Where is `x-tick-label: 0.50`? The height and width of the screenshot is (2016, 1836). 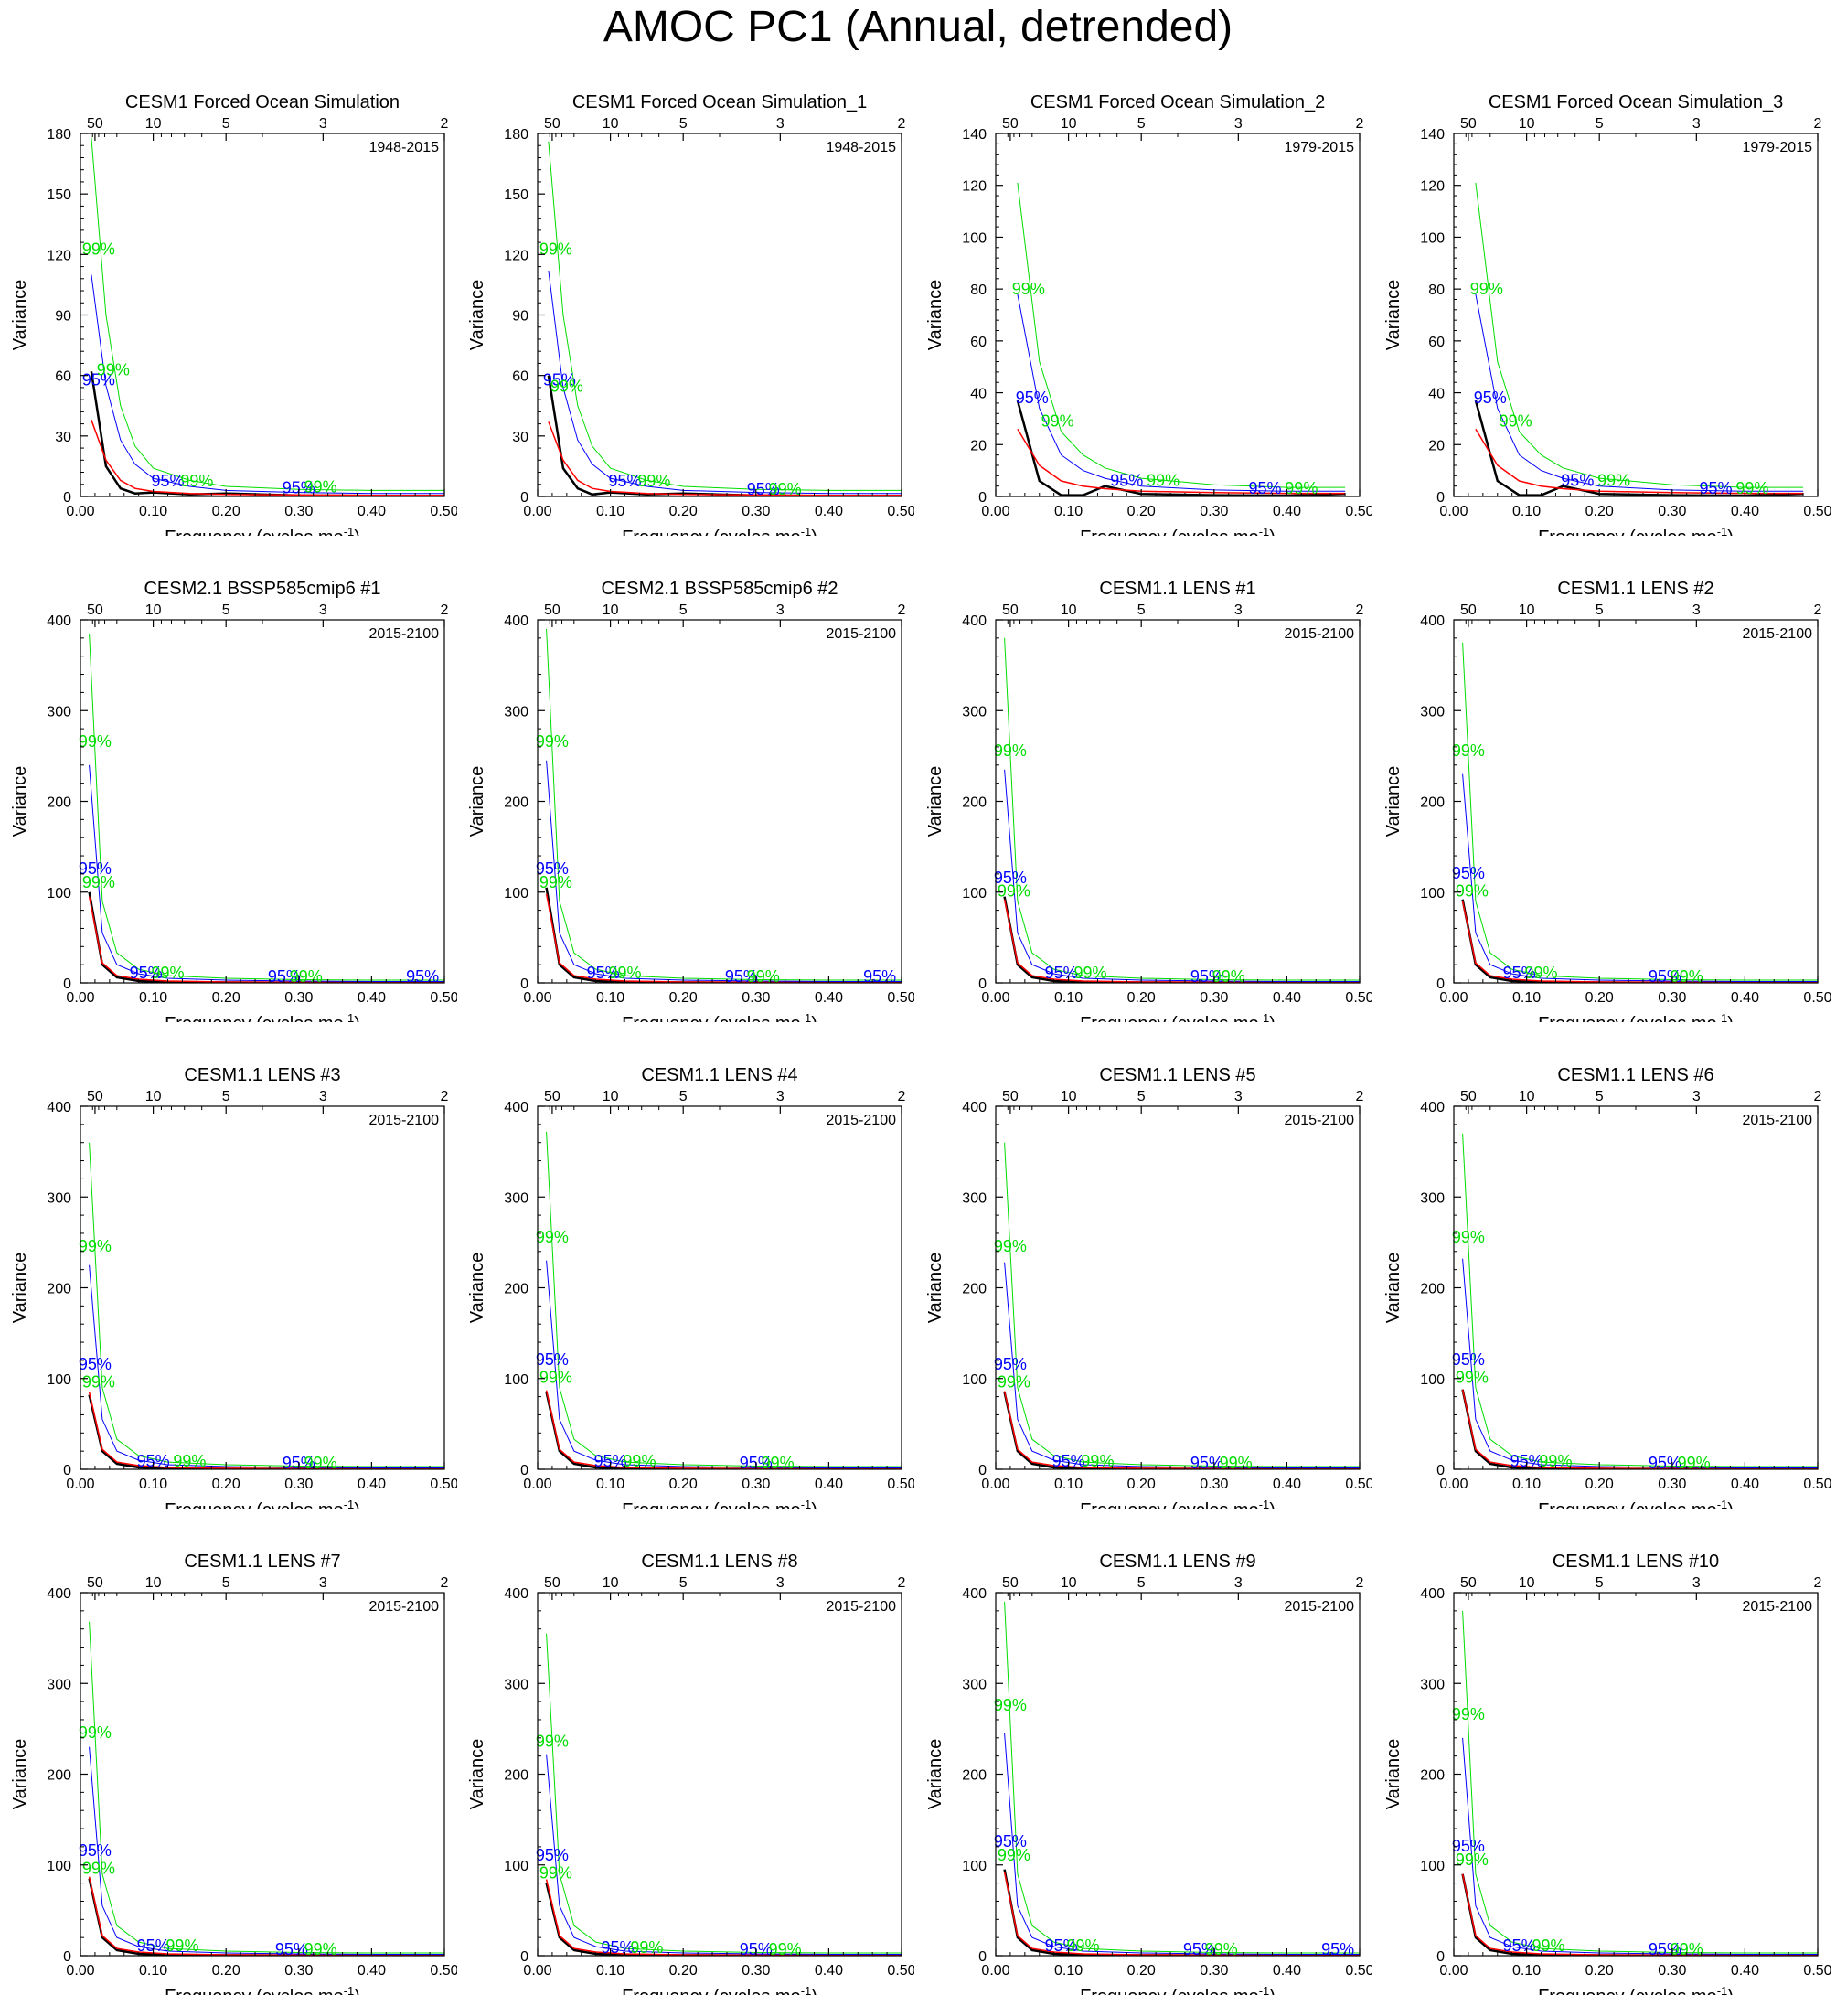
x-tick-label: 0.50 is located at coordinates (443, 511).